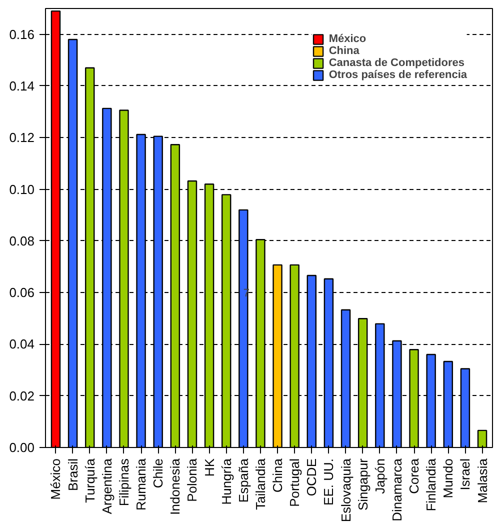 The width and height of the screenshot is (503, 529). I want to click on x-tick-label: Turquía, so click(90, 480).